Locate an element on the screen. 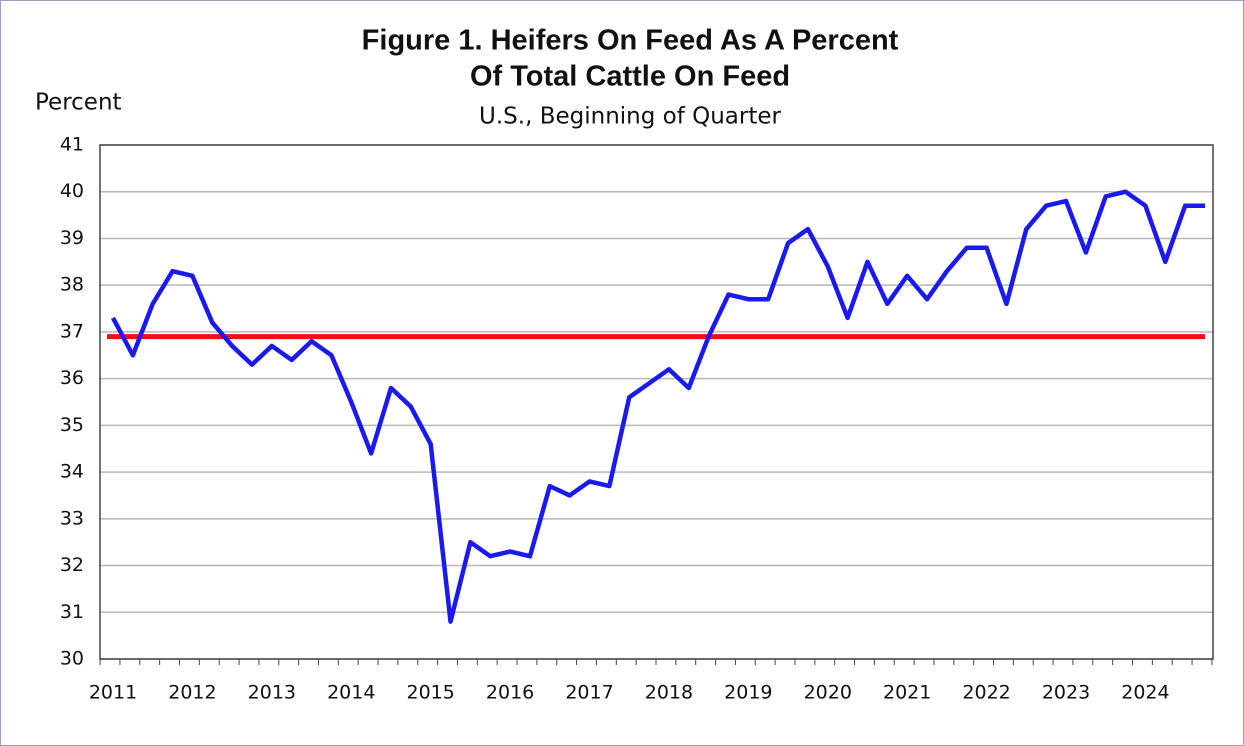 This screenshot has height=746, width=1244. chart-subtitle: U.S., Beginning of Quarter is located at coordinates (630, 117).